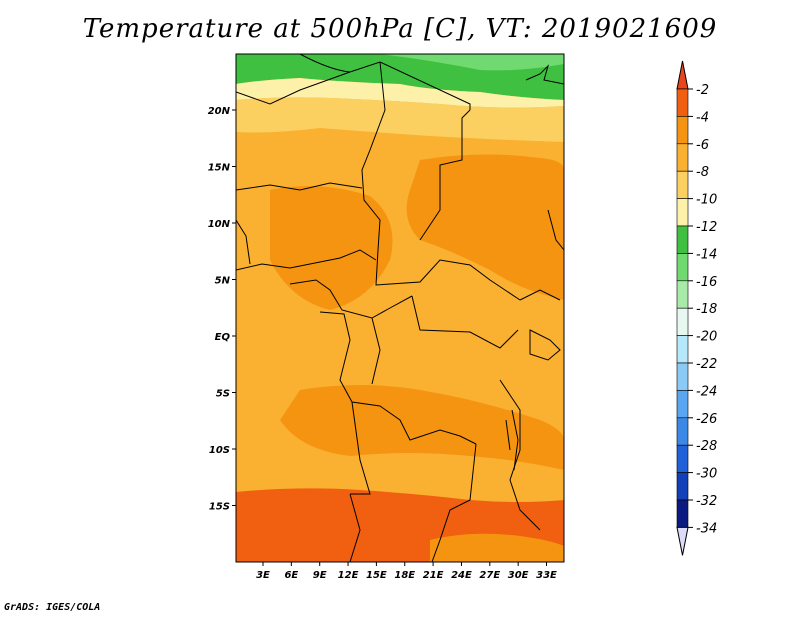  I want to click on field-band-lightgreen, so click(472, 62).